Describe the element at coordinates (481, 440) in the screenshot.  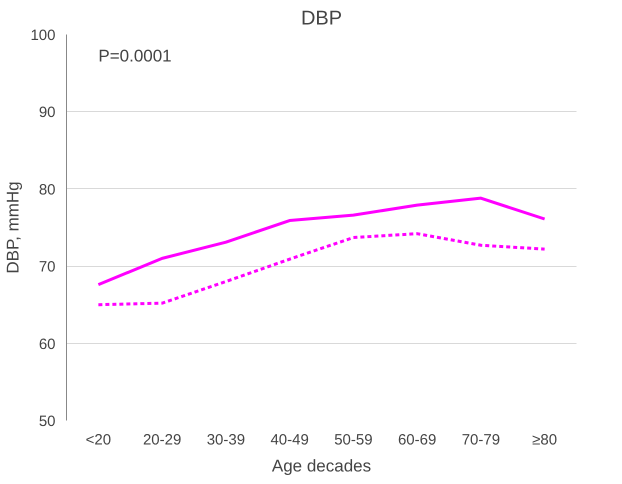
I see `x-tick-label: 70-79` at that location.